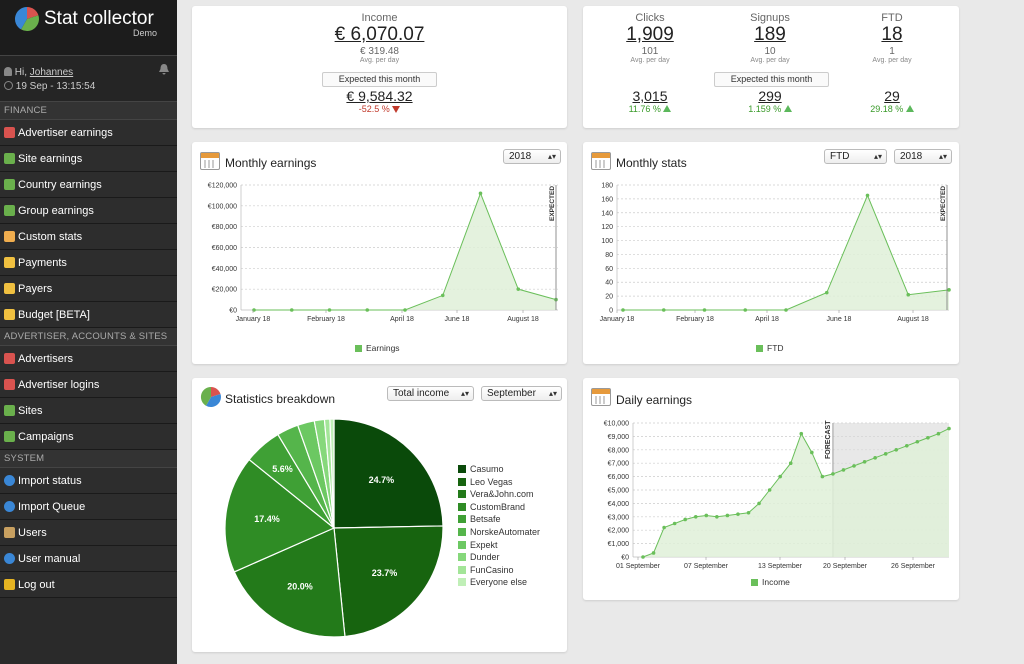  Describe the element at coordinates (32, 533) in the screenshot. I see `nav-item-label: Users` at that location.